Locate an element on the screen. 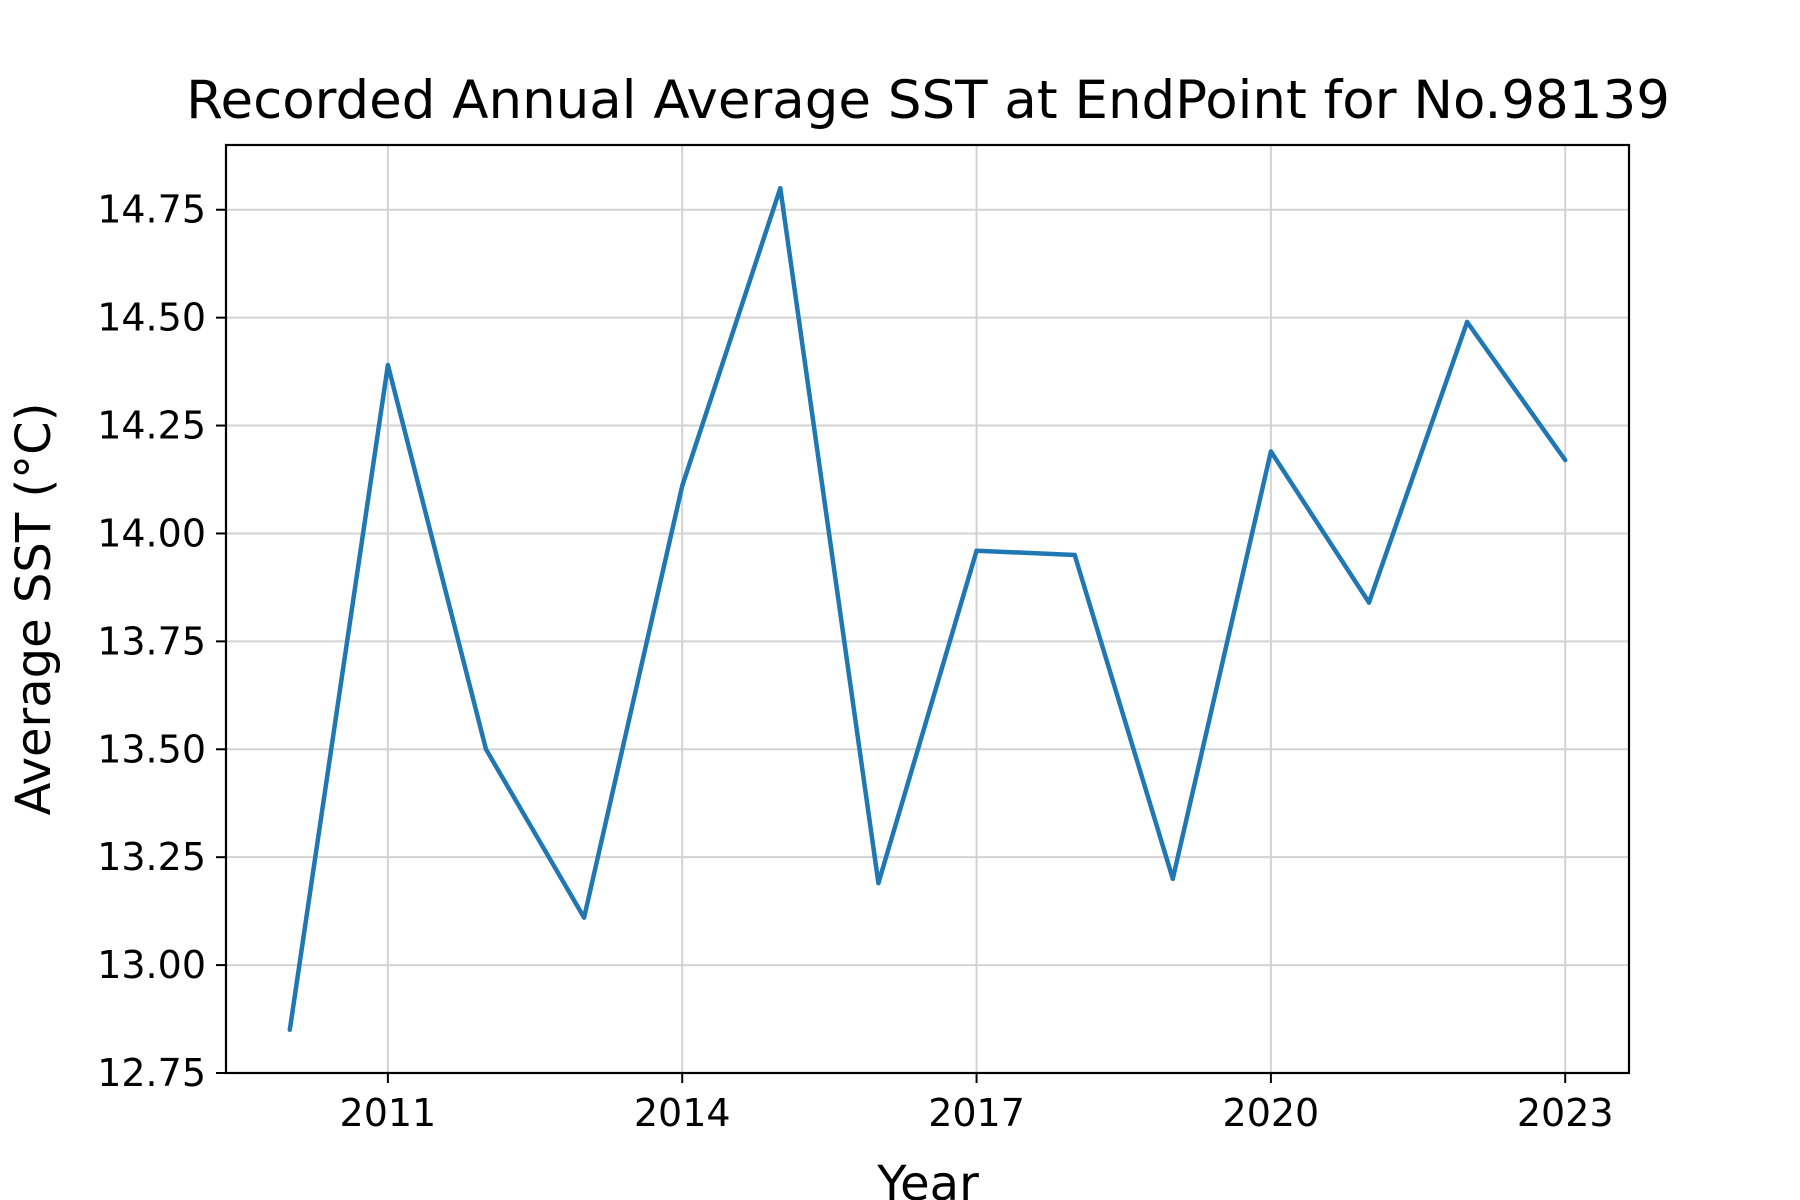 This screenshot has width=1800, height=1200. data-point-2012 is located at coordinates (486, 749).